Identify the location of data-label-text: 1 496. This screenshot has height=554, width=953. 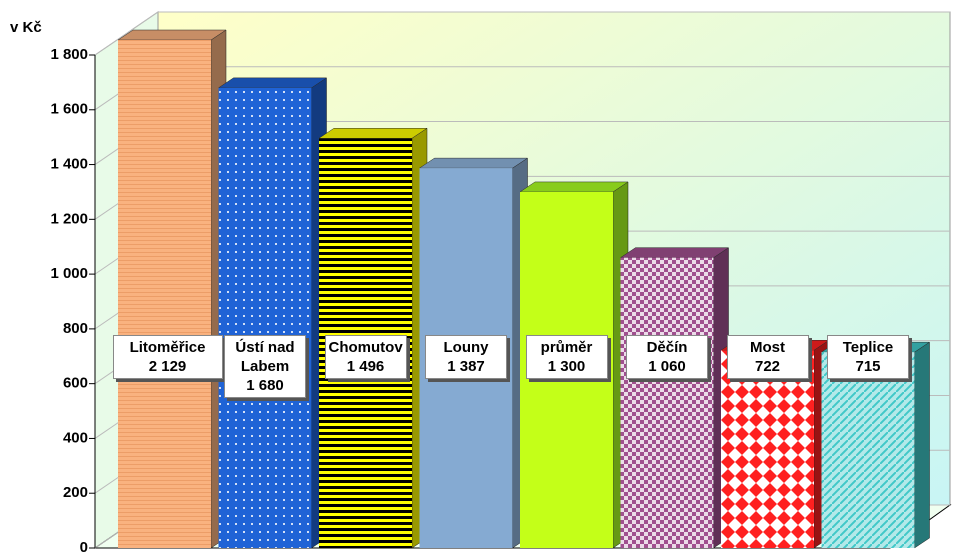
(365, 366).